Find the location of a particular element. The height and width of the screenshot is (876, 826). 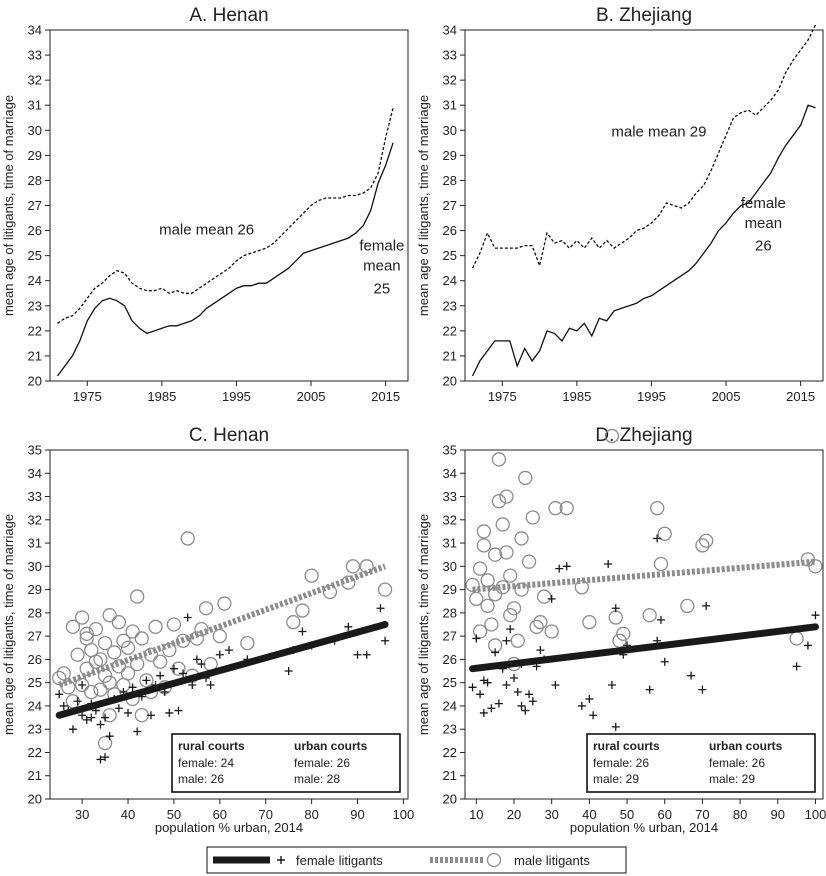

y-tick-label: 35 is located at coordinates (35, 450).